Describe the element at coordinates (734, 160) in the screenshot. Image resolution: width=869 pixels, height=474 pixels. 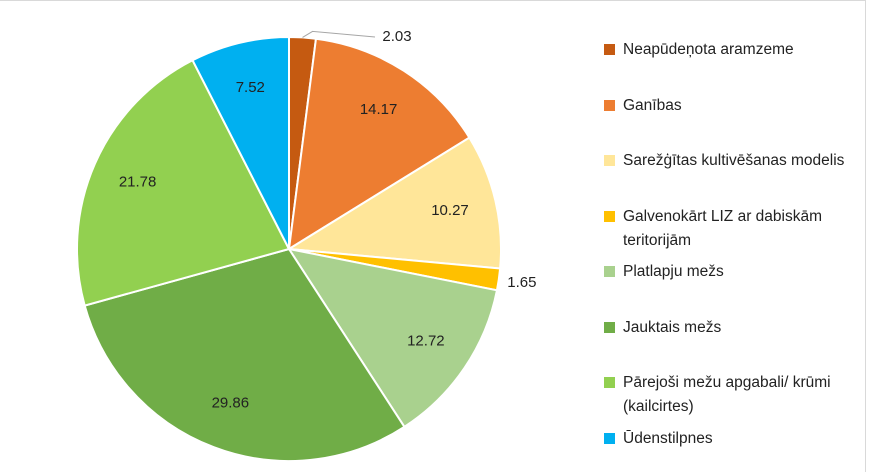
I see `legend-label: Sarežģītas kultivēšanas modelis` at that location.